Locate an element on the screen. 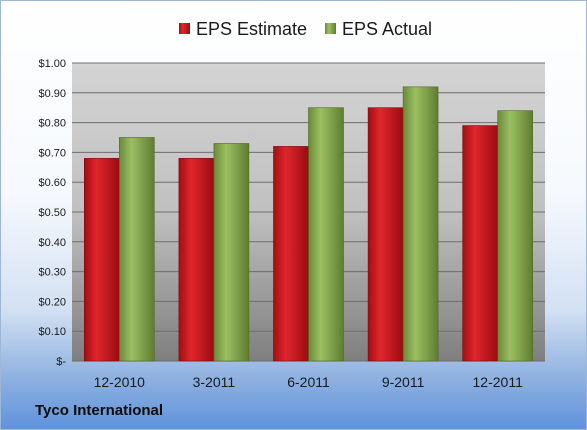  company-name: Tyco International is located at coordinates (99, 410).